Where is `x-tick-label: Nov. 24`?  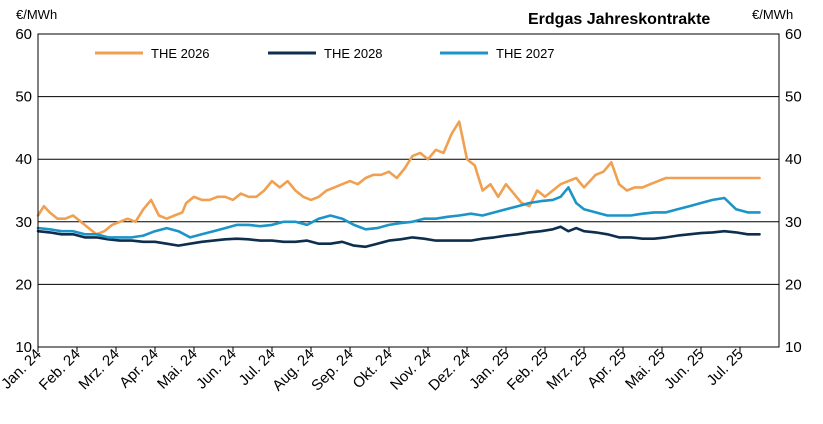
x-tick-label: Nov. 24 is located at coordinates (411, 370).